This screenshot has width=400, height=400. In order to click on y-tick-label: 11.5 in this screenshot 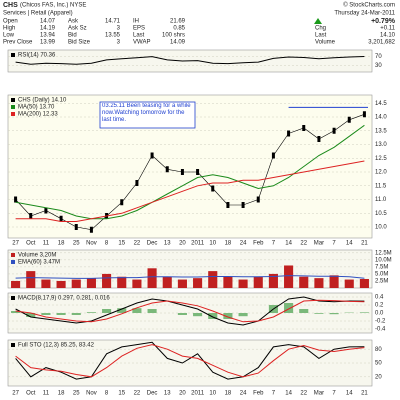, I will do `click(381, 186)`.